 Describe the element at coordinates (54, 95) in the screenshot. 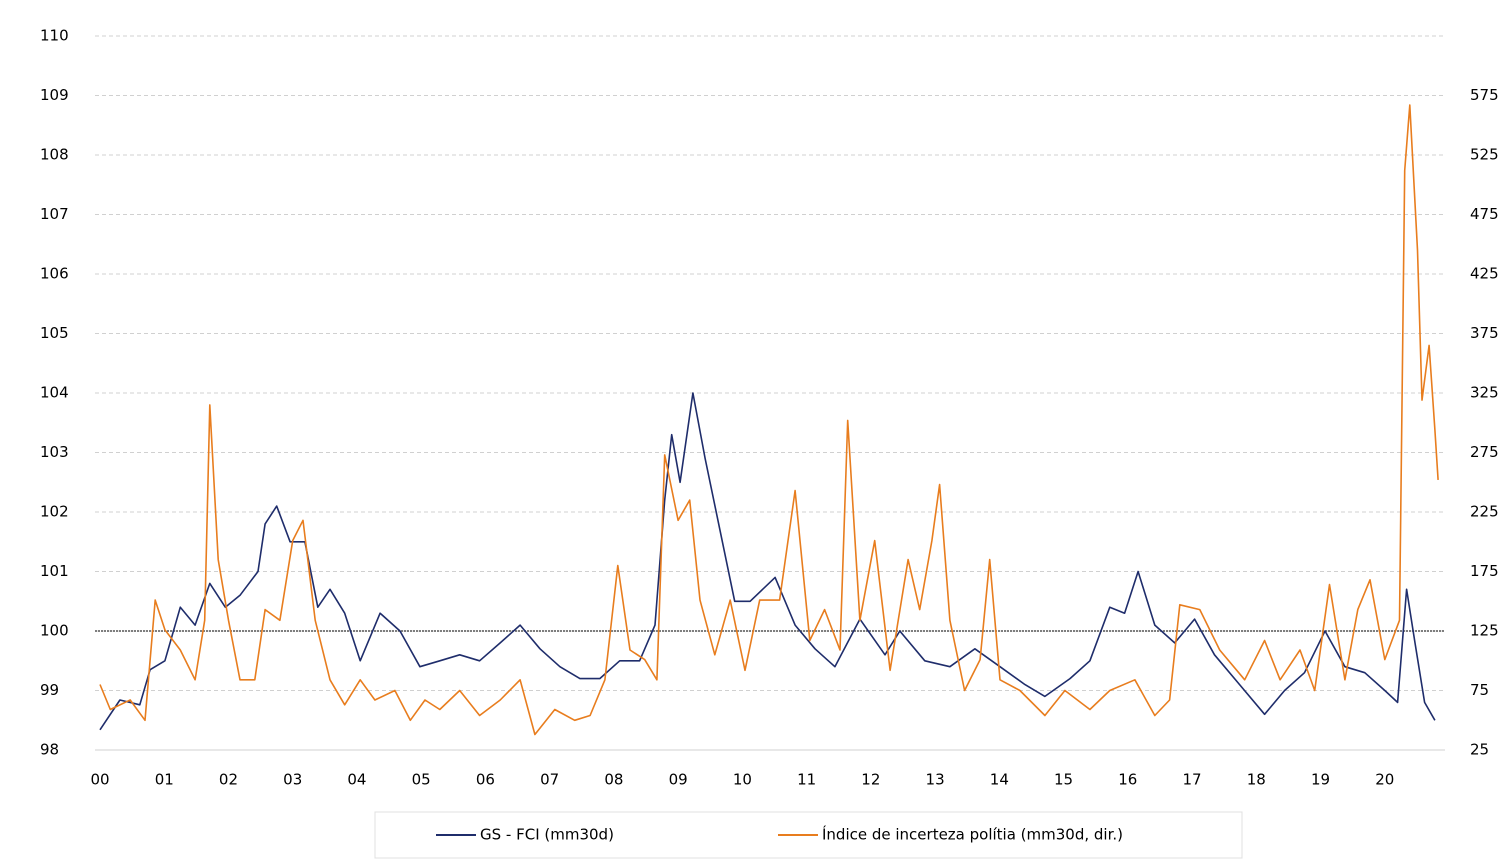

I see `y-tick-label: 109` at that location.